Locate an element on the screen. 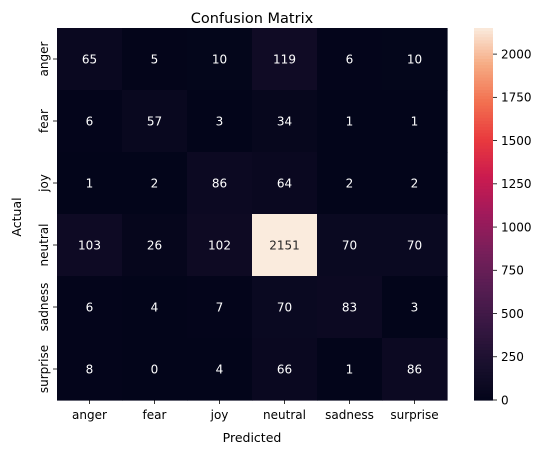 The width and height of the screenshot is (548, 455). cell-value-label: 0 is located at coordinates (155, 370).